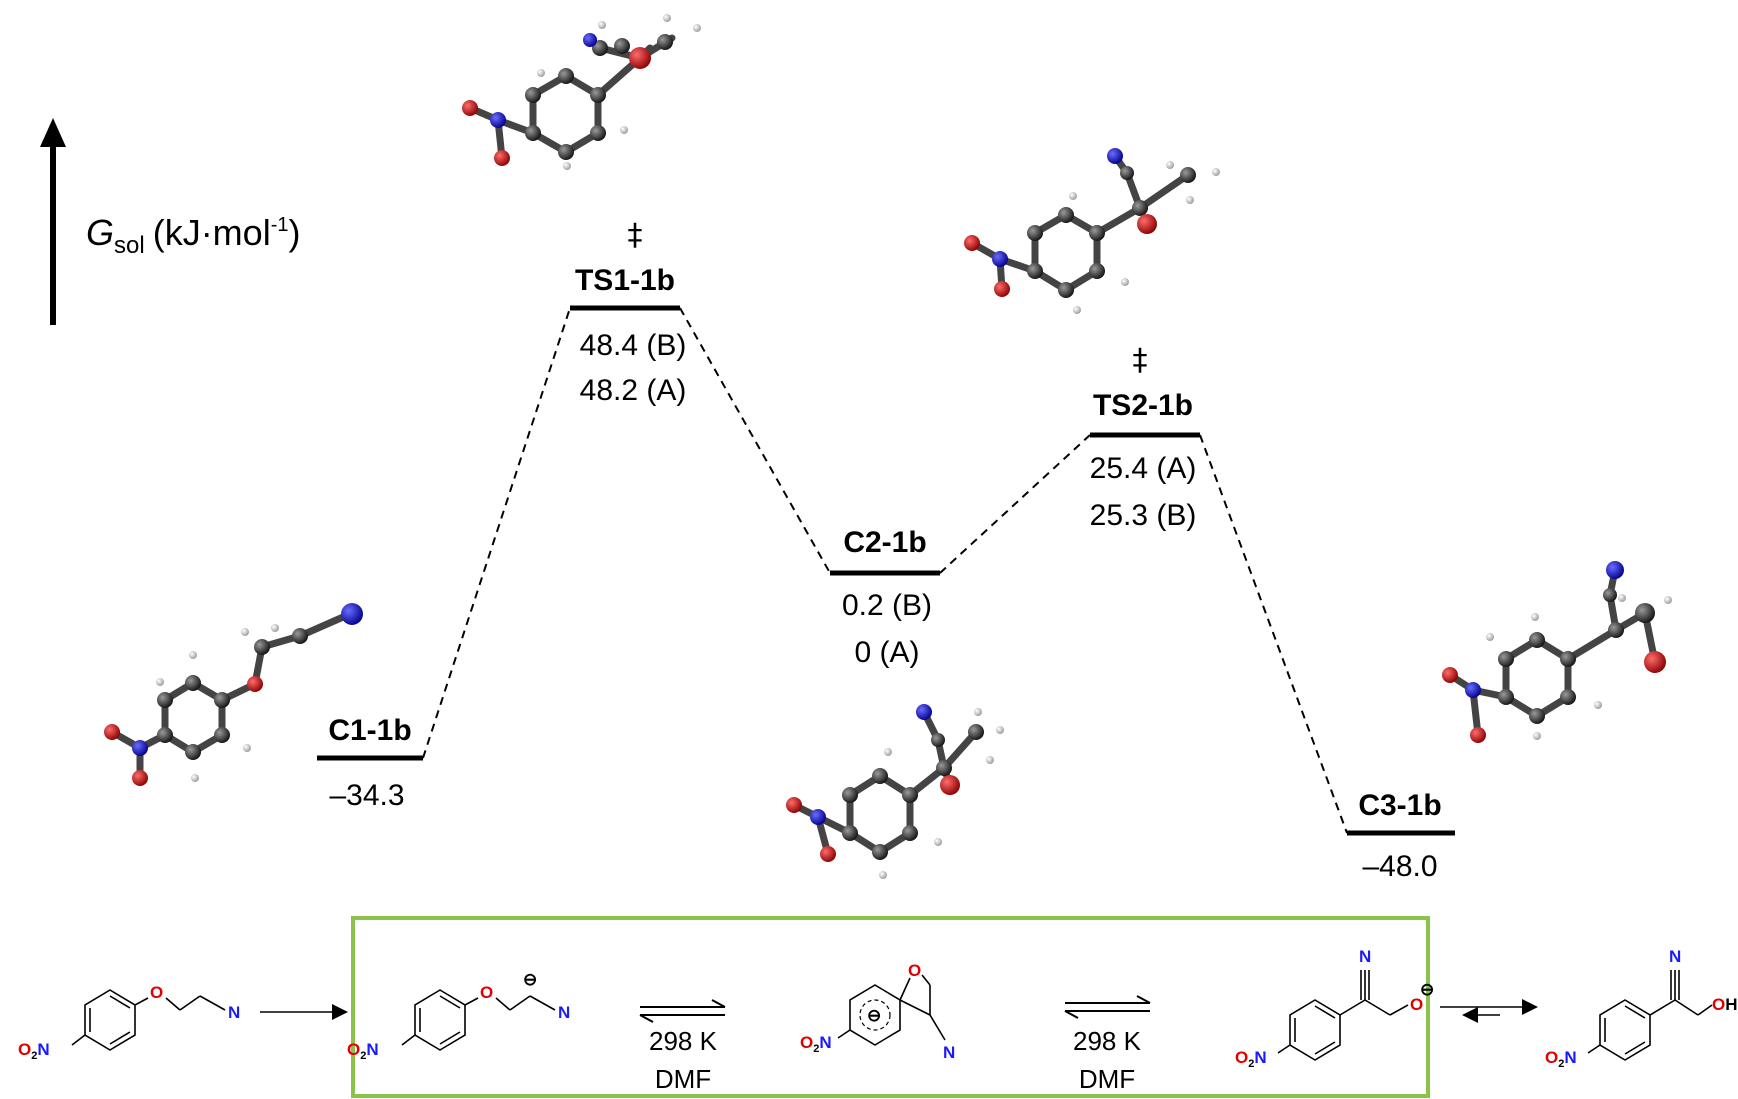  What do you see at coordinates (1399, 866) in the screenshot?
I see `level-value: –48.0` at bounding box center [1399, 866].